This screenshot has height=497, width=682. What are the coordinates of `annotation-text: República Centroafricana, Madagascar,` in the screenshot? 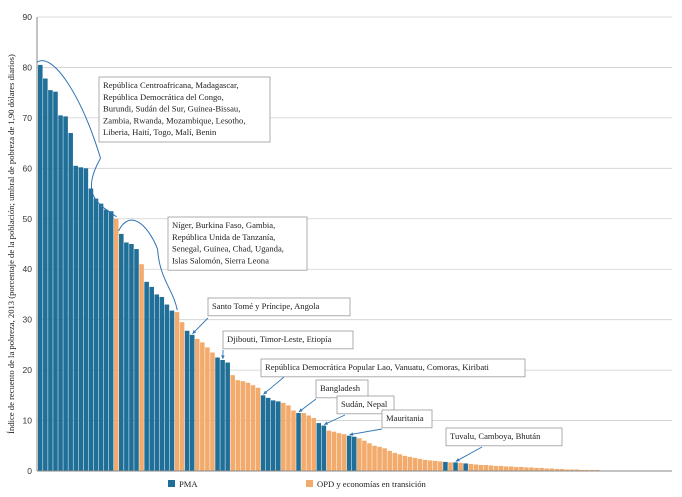 It's located at (171, 85).